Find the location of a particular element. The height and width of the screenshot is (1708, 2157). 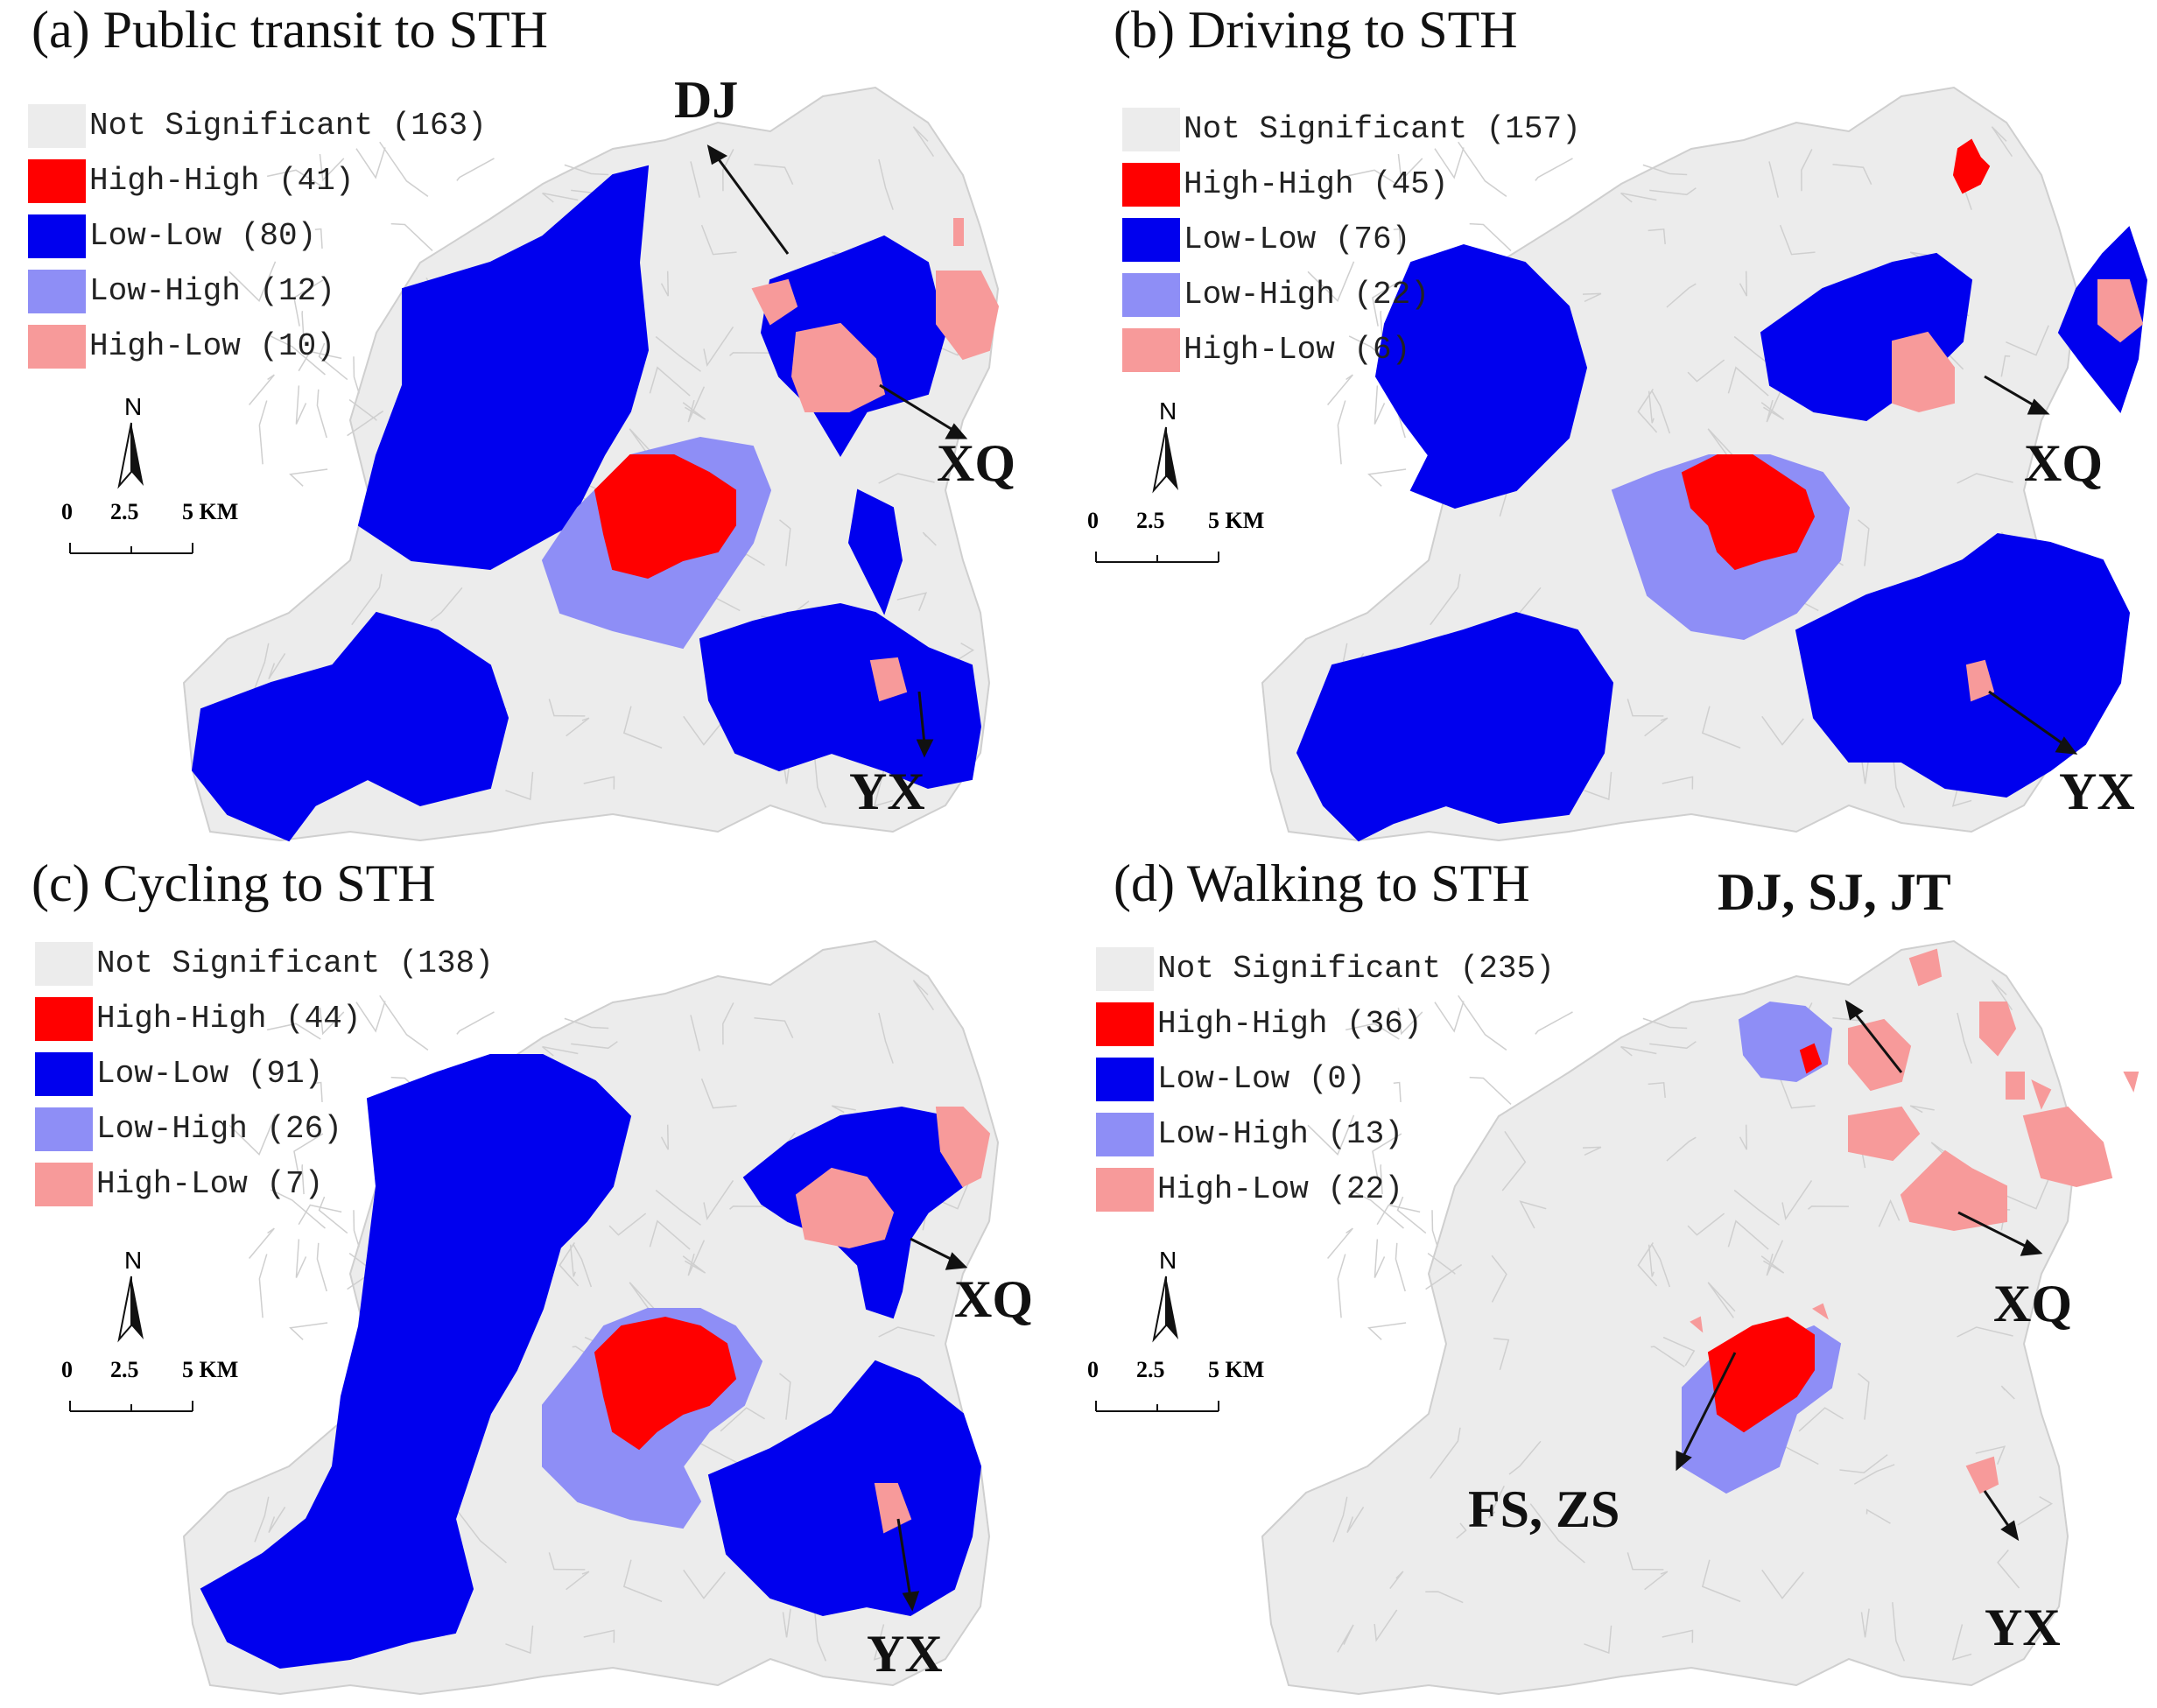

north-label: N is located at coordinates (1168, 411).